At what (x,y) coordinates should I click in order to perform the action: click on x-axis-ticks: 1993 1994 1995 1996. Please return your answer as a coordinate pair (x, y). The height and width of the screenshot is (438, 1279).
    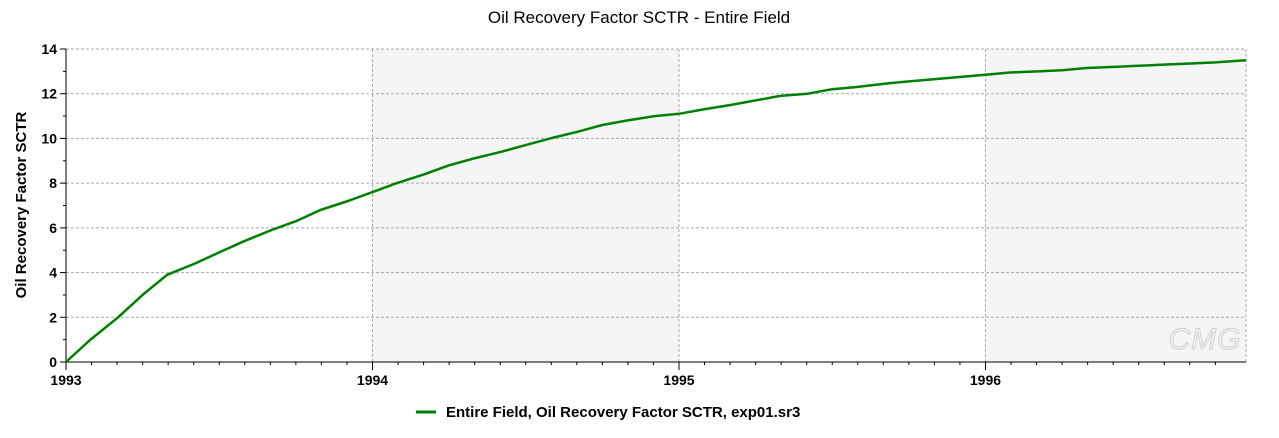
    Looking at the image, I should click on (633, 375).